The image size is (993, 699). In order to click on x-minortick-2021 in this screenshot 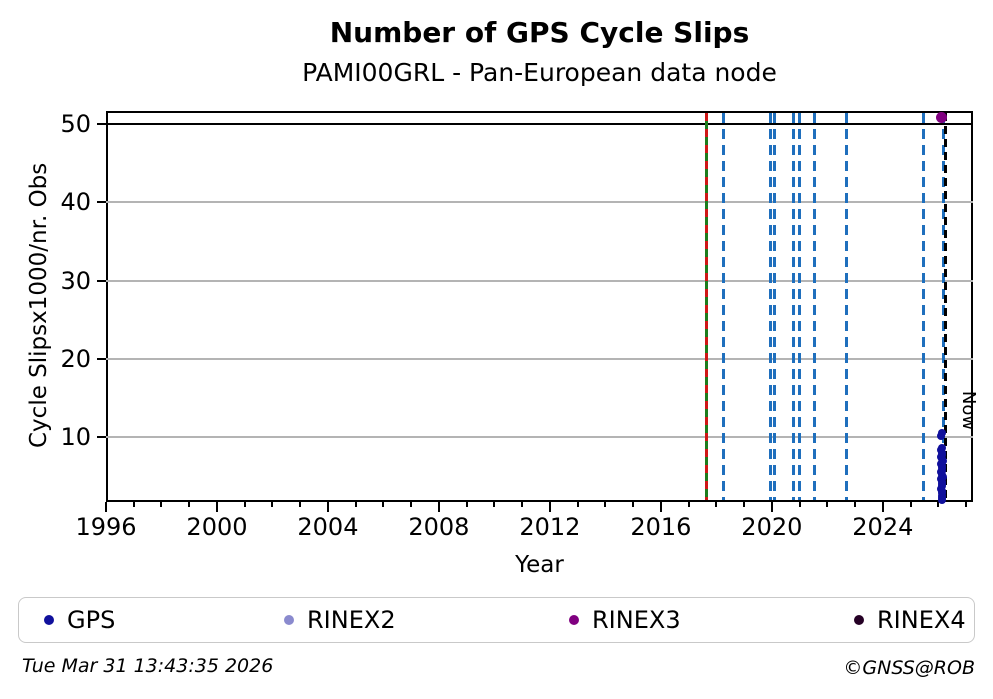, I will do `click(799, 504)`.